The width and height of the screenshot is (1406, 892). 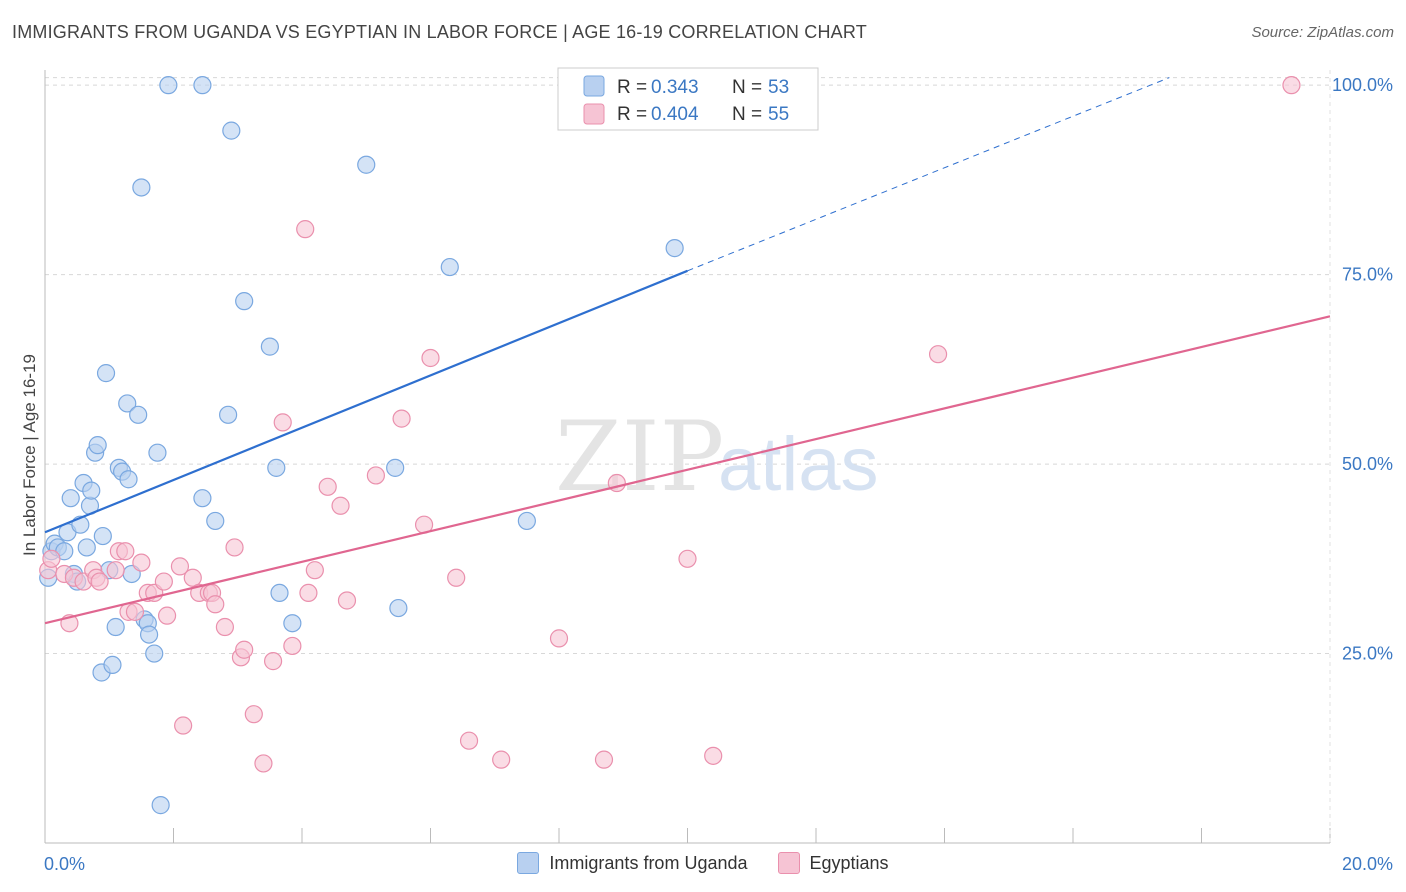 I want to click on legend-swatch-blue, so click(x=594, y=86).